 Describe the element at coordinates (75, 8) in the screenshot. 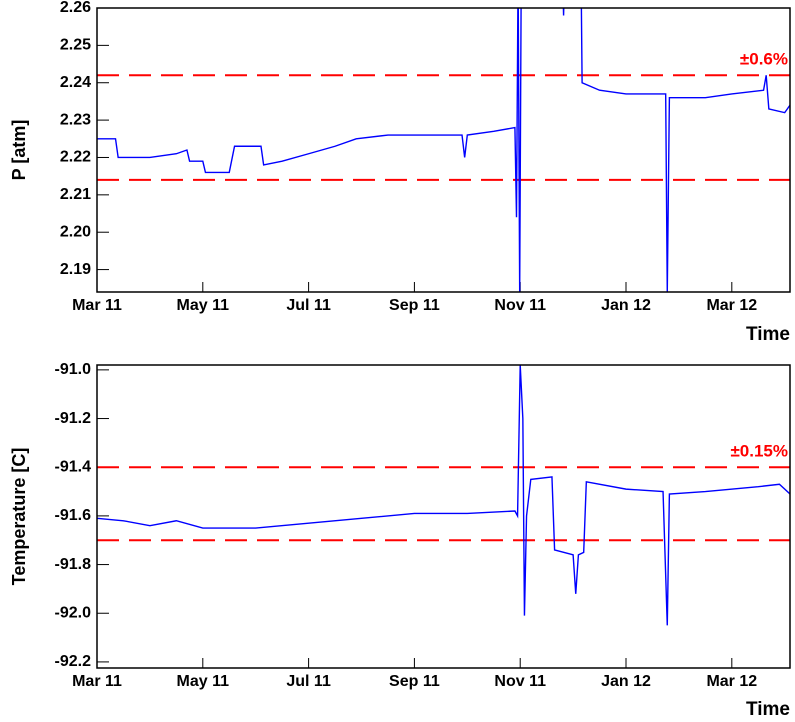

I see `y-tick-label: 2.26` at that location.